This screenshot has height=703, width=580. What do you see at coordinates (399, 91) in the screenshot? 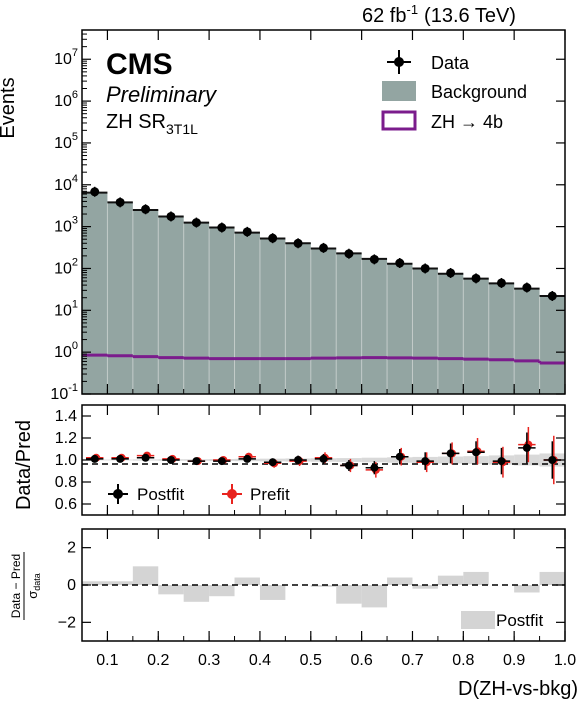
I see `legend-background-swatch` at bounding box center [399, 91].